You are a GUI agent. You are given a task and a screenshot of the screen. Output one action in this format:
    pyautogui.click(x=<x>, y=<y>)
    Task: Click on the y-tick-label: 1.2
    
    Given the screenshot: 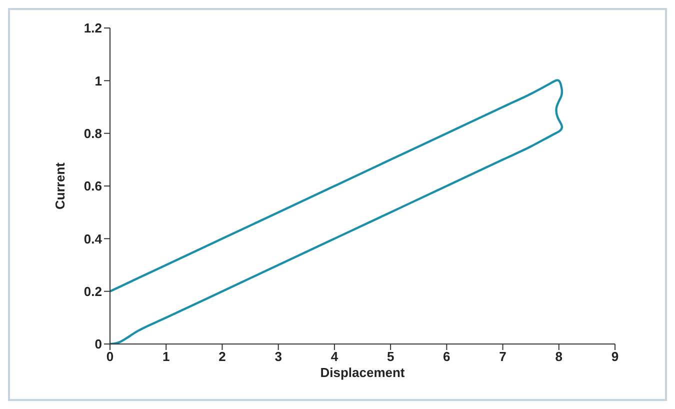 What is the action you would take?
    pyautogui.click(x=93, y=28)
    